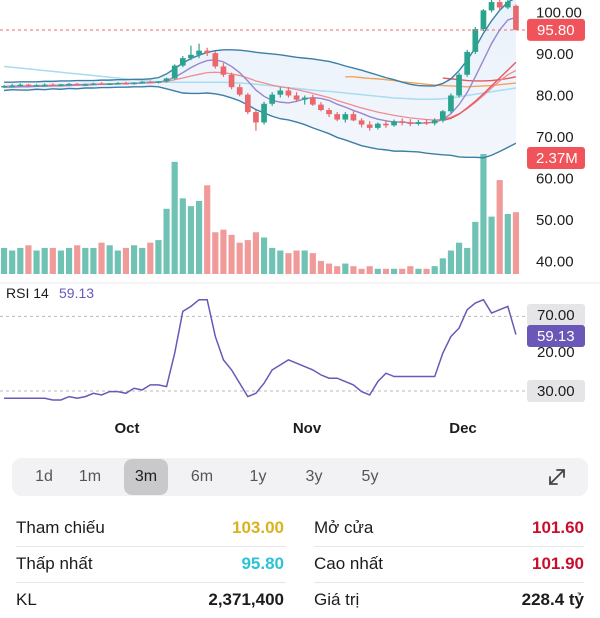  Describe the element at coordinates (557, 477) in the screenshot. I see `expand-icon` at that location.